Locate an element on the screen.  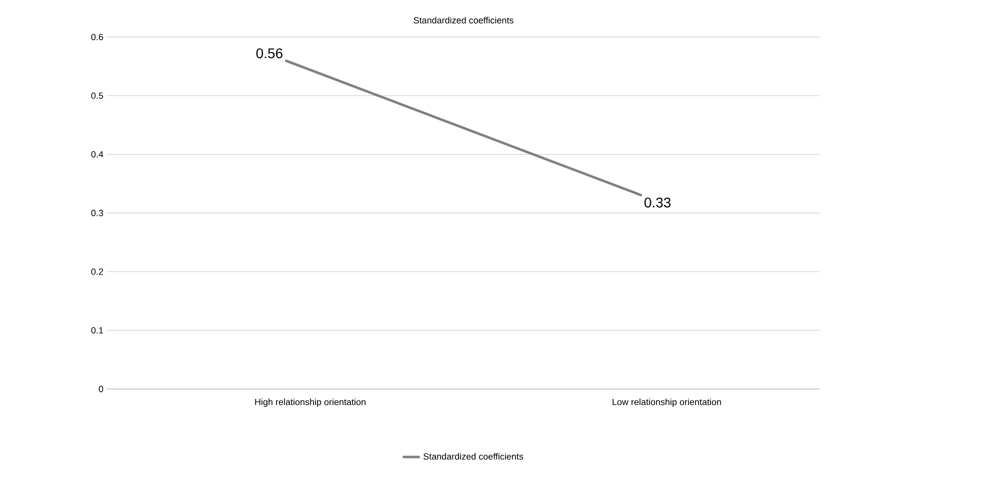
y-tick-label: 0.4 is located at coordinates (97, 154).